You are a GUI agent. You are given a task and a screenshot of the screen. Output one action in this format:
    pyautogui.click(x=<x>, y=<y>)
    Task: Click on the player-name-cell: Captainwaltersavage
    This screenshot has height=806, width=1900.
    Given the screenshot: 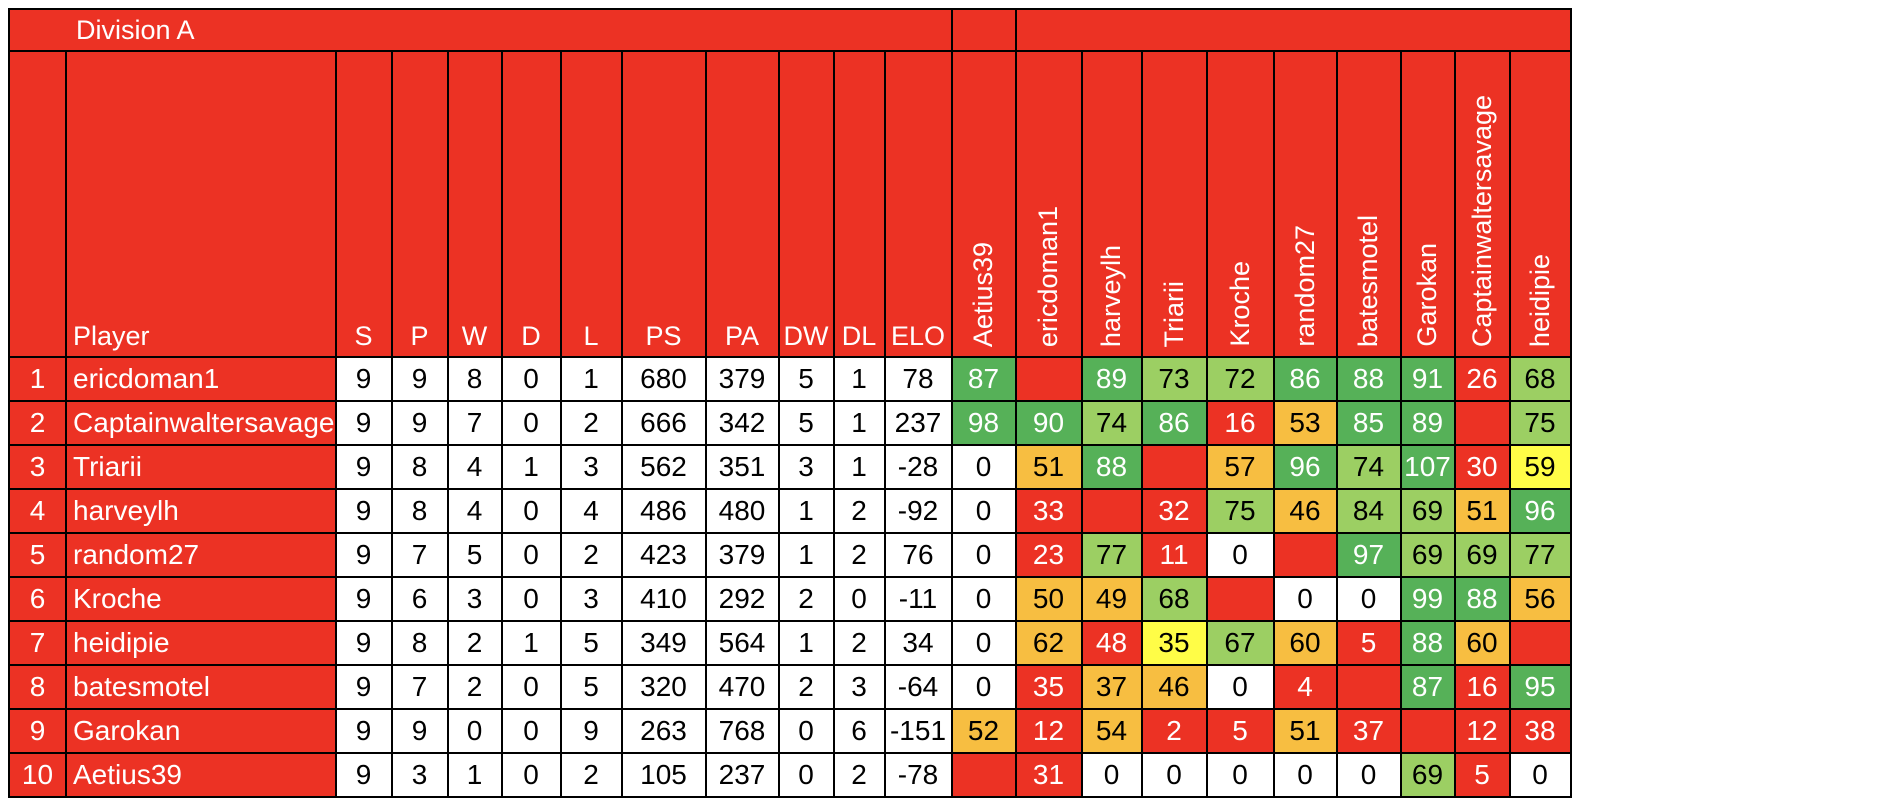 What is the action you would take?
    pyautogui.click(x=201, y=423)
    